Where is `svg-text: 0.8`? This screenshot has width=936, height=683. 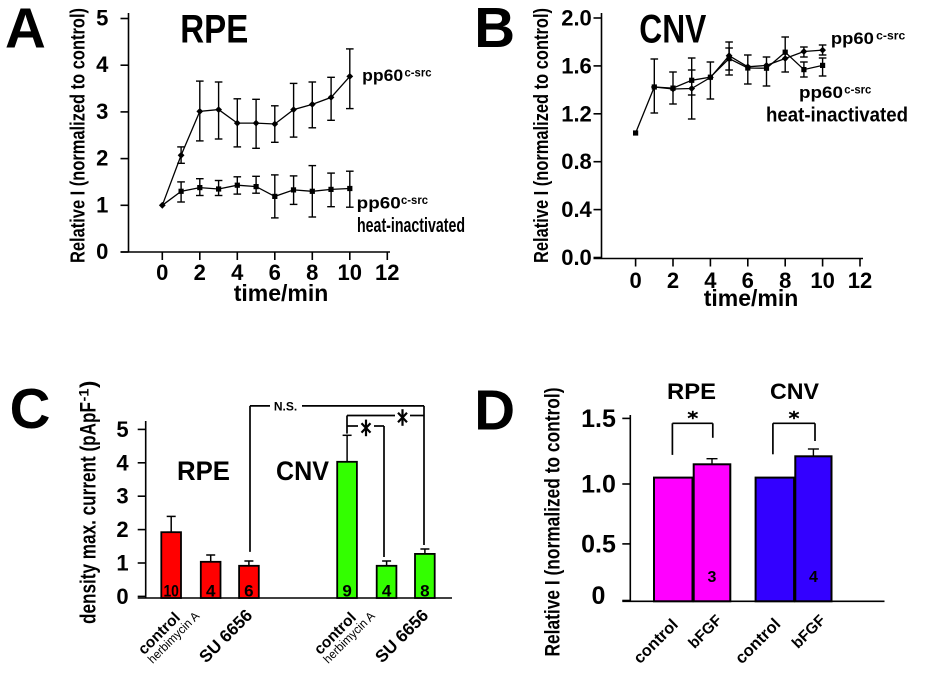
svg-text: 0.8 is located at coordinates (576, 161).